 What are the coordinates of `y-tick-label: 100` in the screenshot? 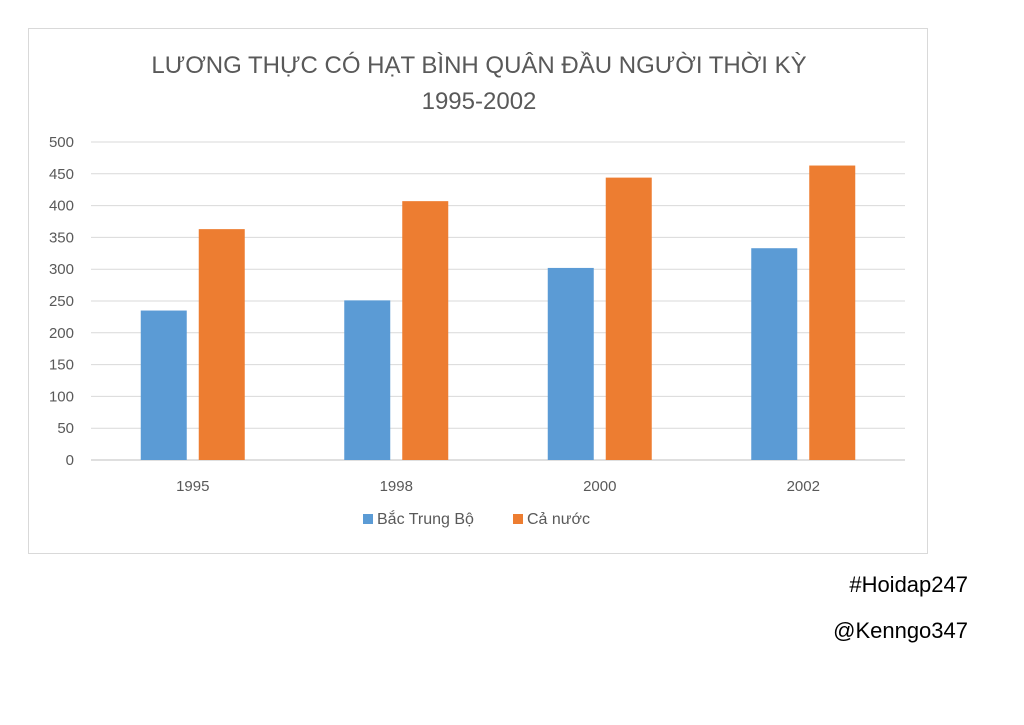 It's located at (61, 396).